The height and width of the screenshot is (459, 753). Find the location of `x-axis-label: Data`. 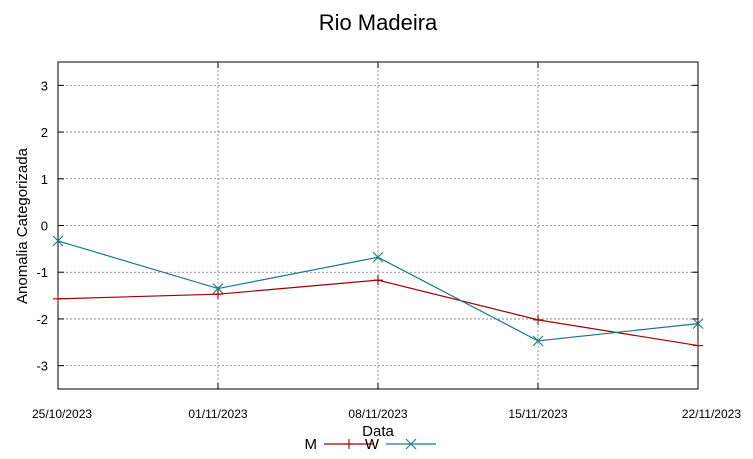

x-axis-label: Data is located at coordinates (378, 431).